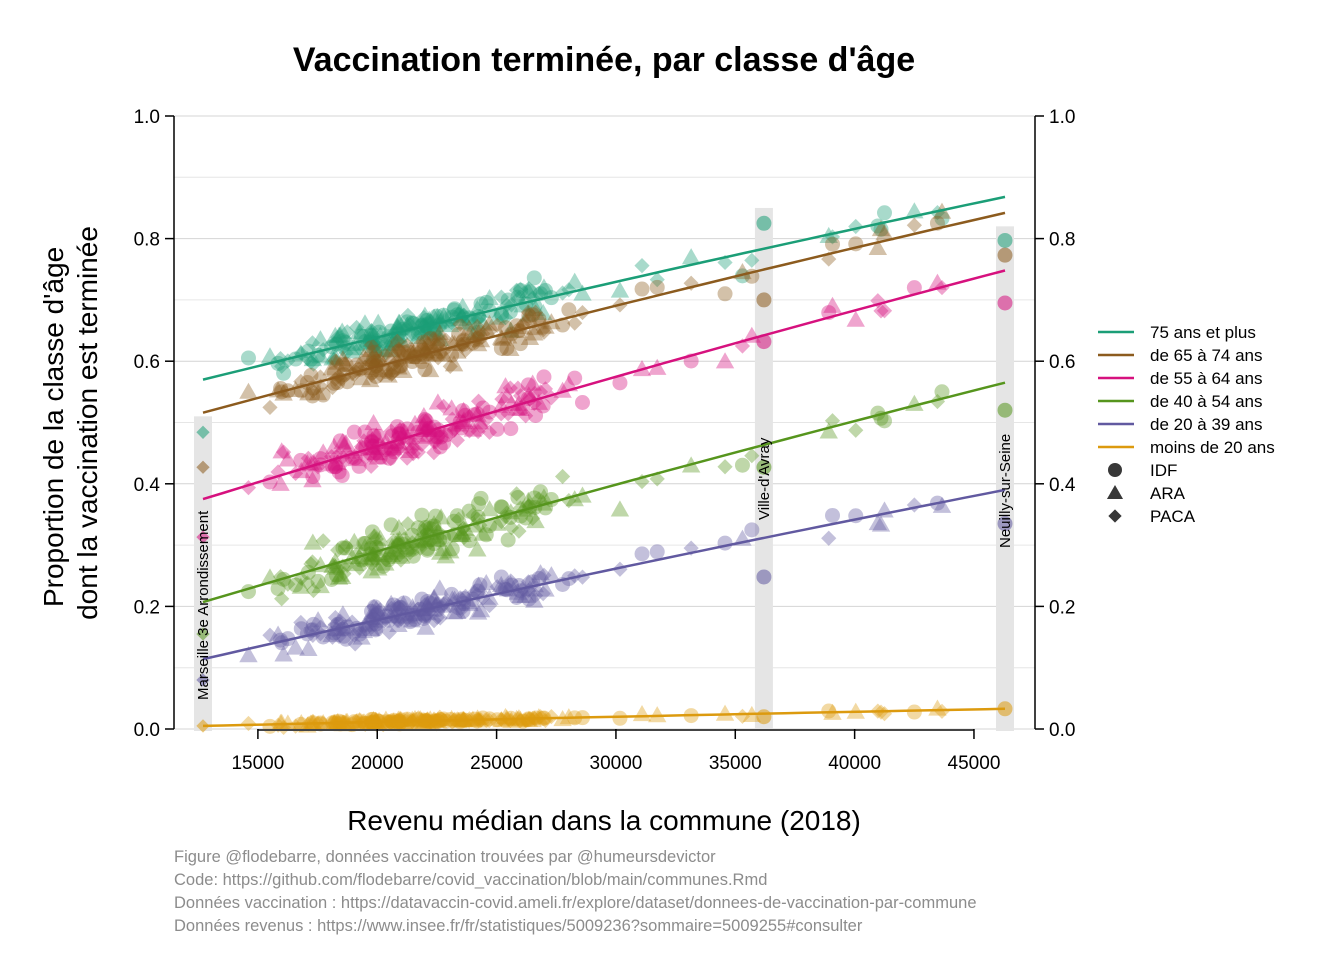  What do you see at coordinates (203, 605) in the screenshot?
I see `commune-label: Marseille 3e Arrondissement` at bounding box center [203, 605].